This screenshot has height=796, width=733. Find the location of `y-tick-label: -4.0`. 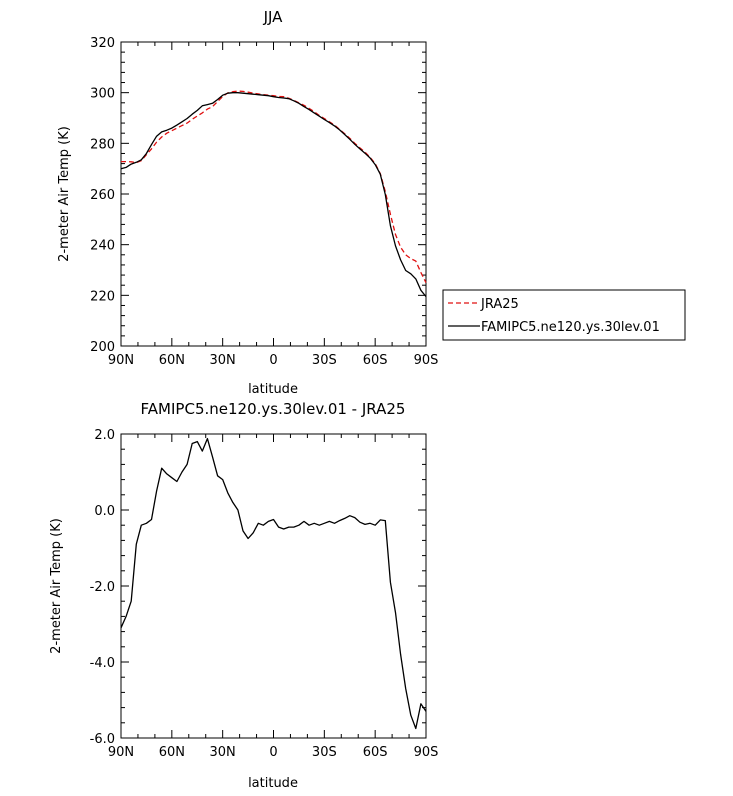

y-tick-label: -4.0 is located at coordinates (102, 663).